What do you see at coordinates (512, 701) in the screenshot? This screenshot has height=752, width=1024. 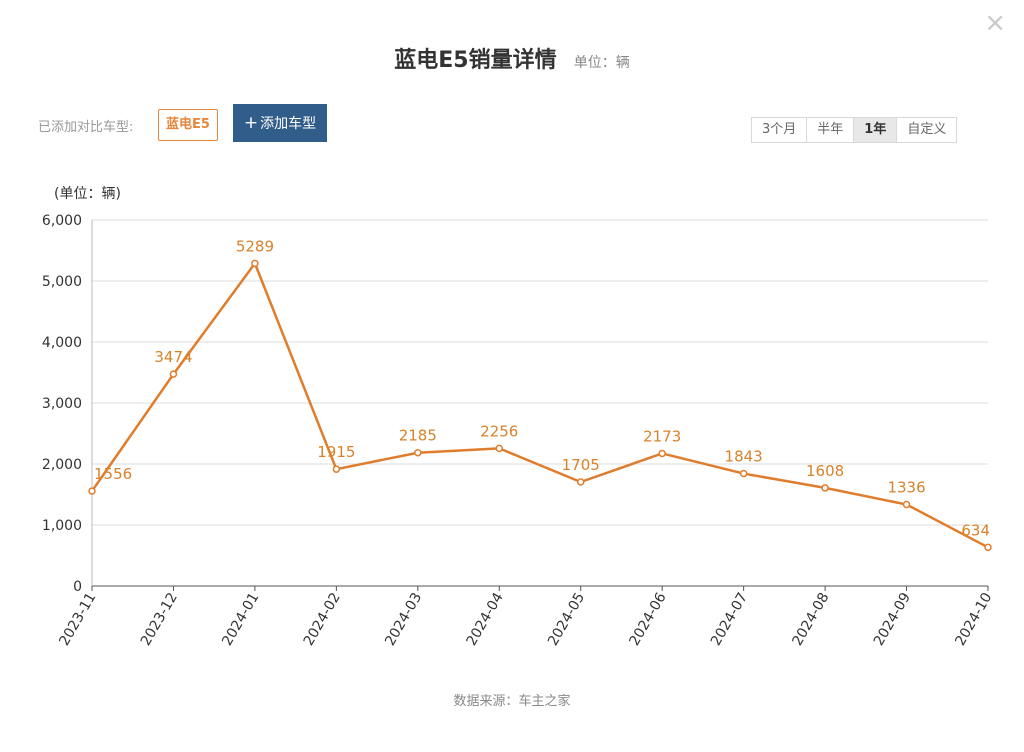 I see `data-source: 数据来源：车主之家` at bounding box center [512, 701].